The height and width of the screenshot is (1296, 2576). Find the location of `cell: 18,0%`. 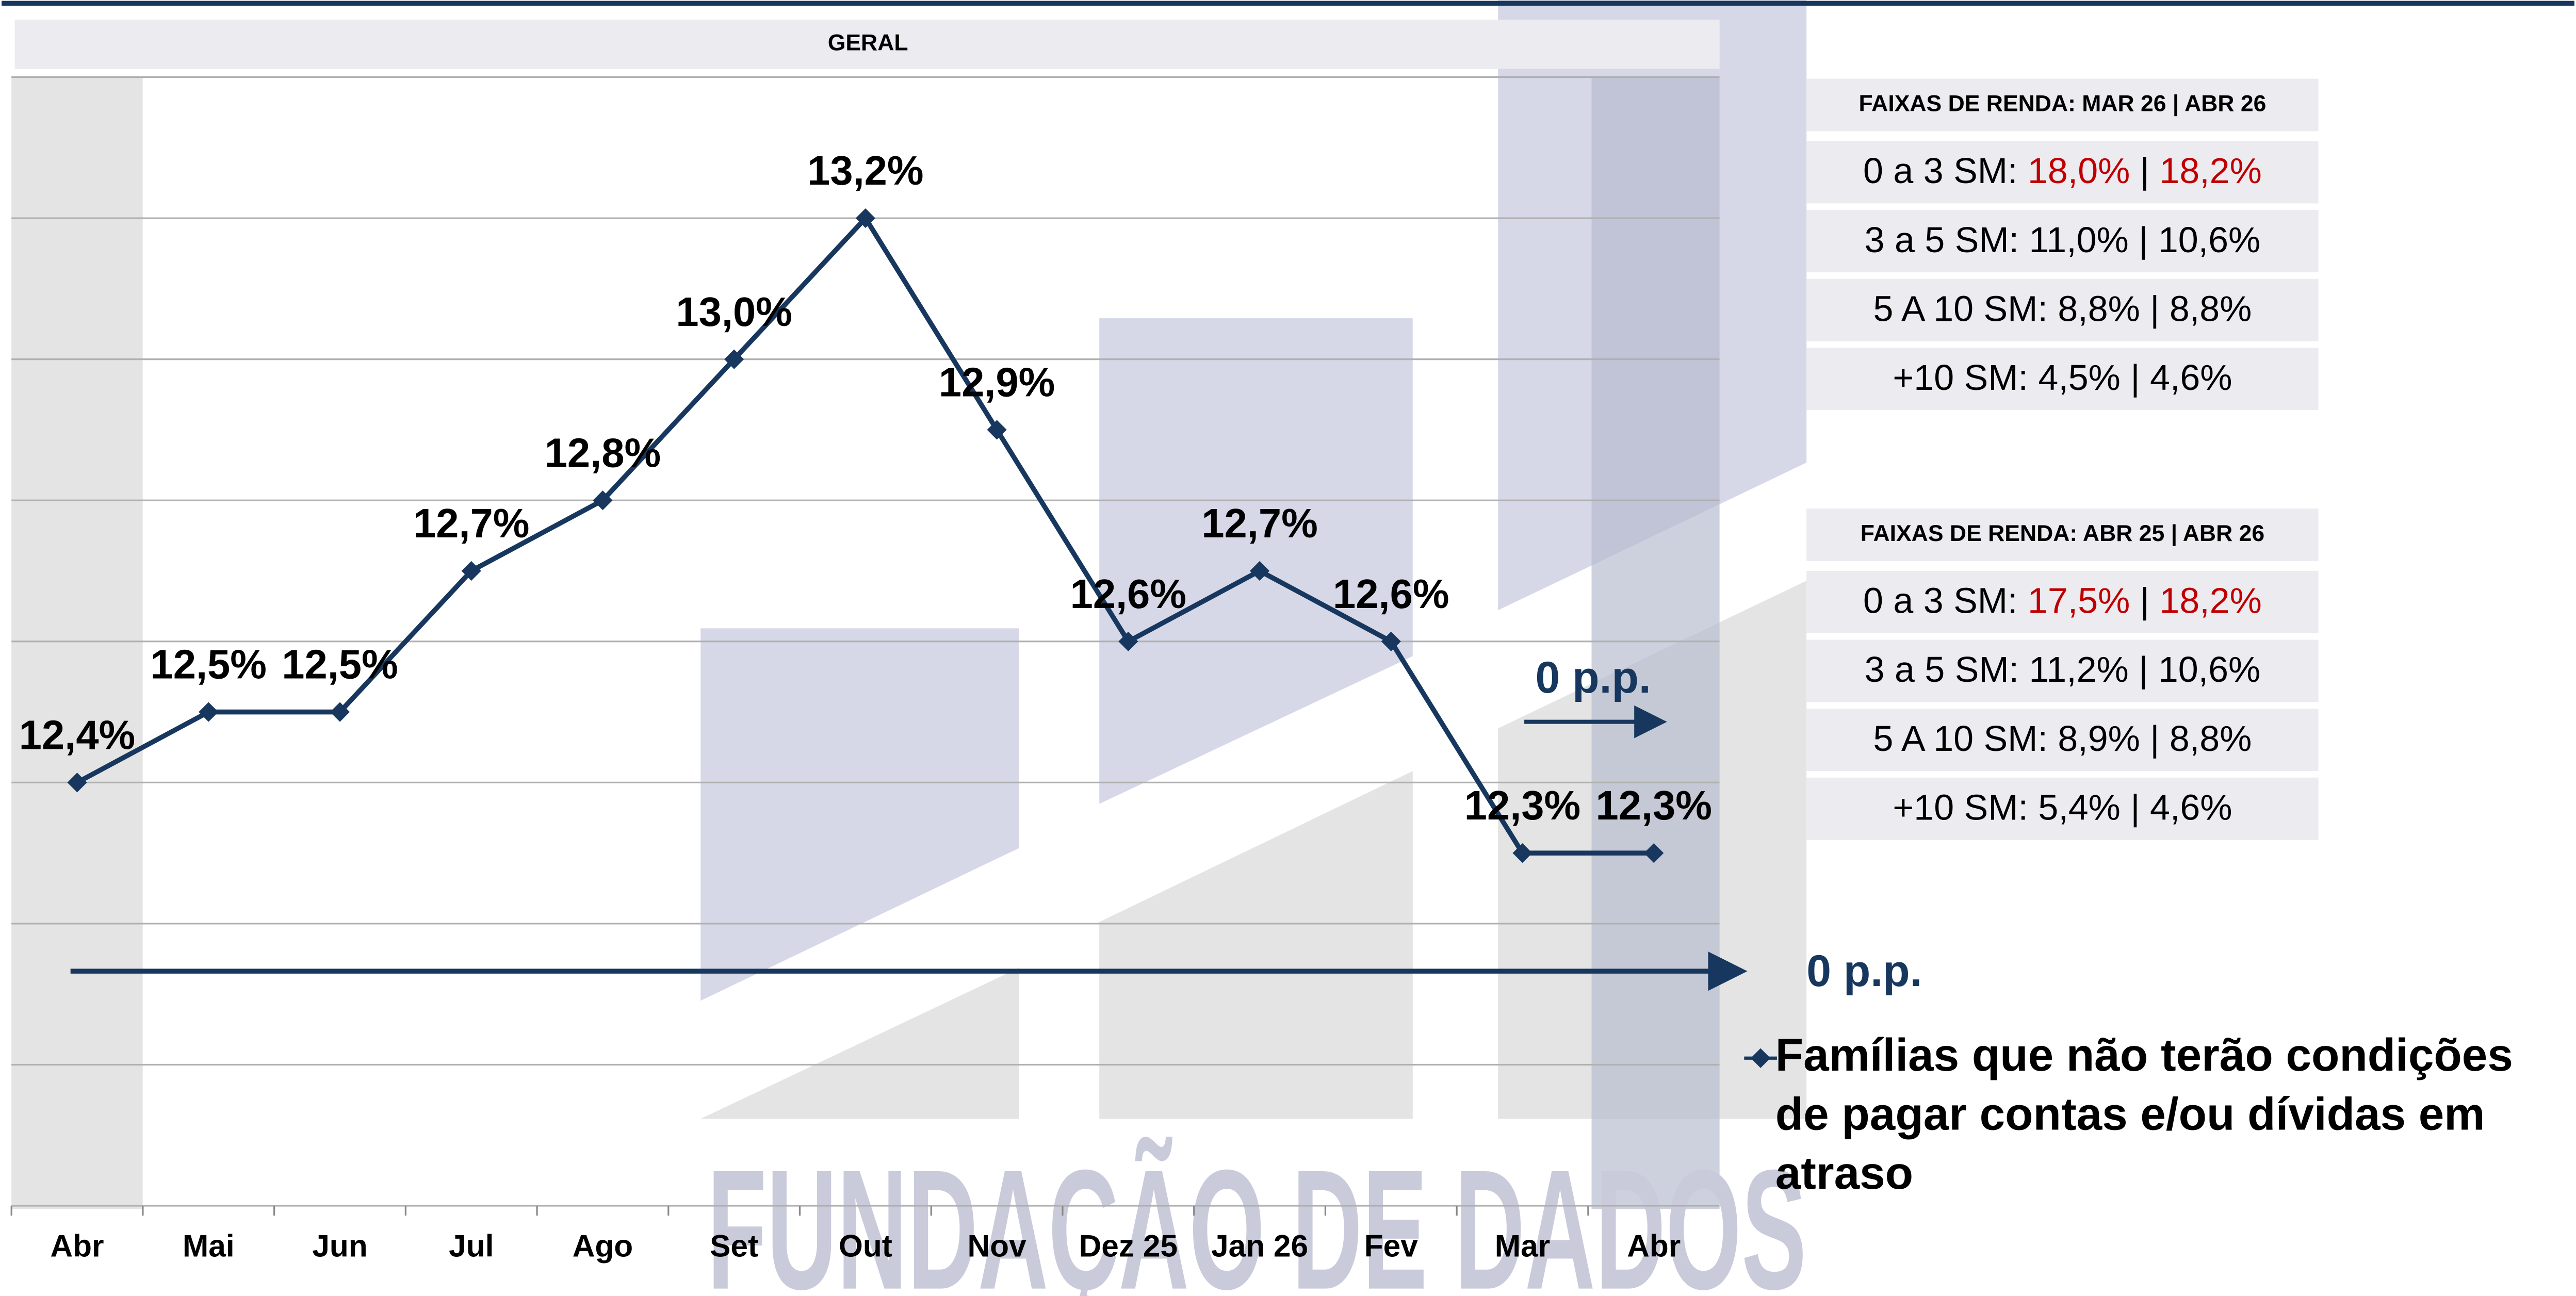

cell: 18,0% is located at coordinates (2079, 171).